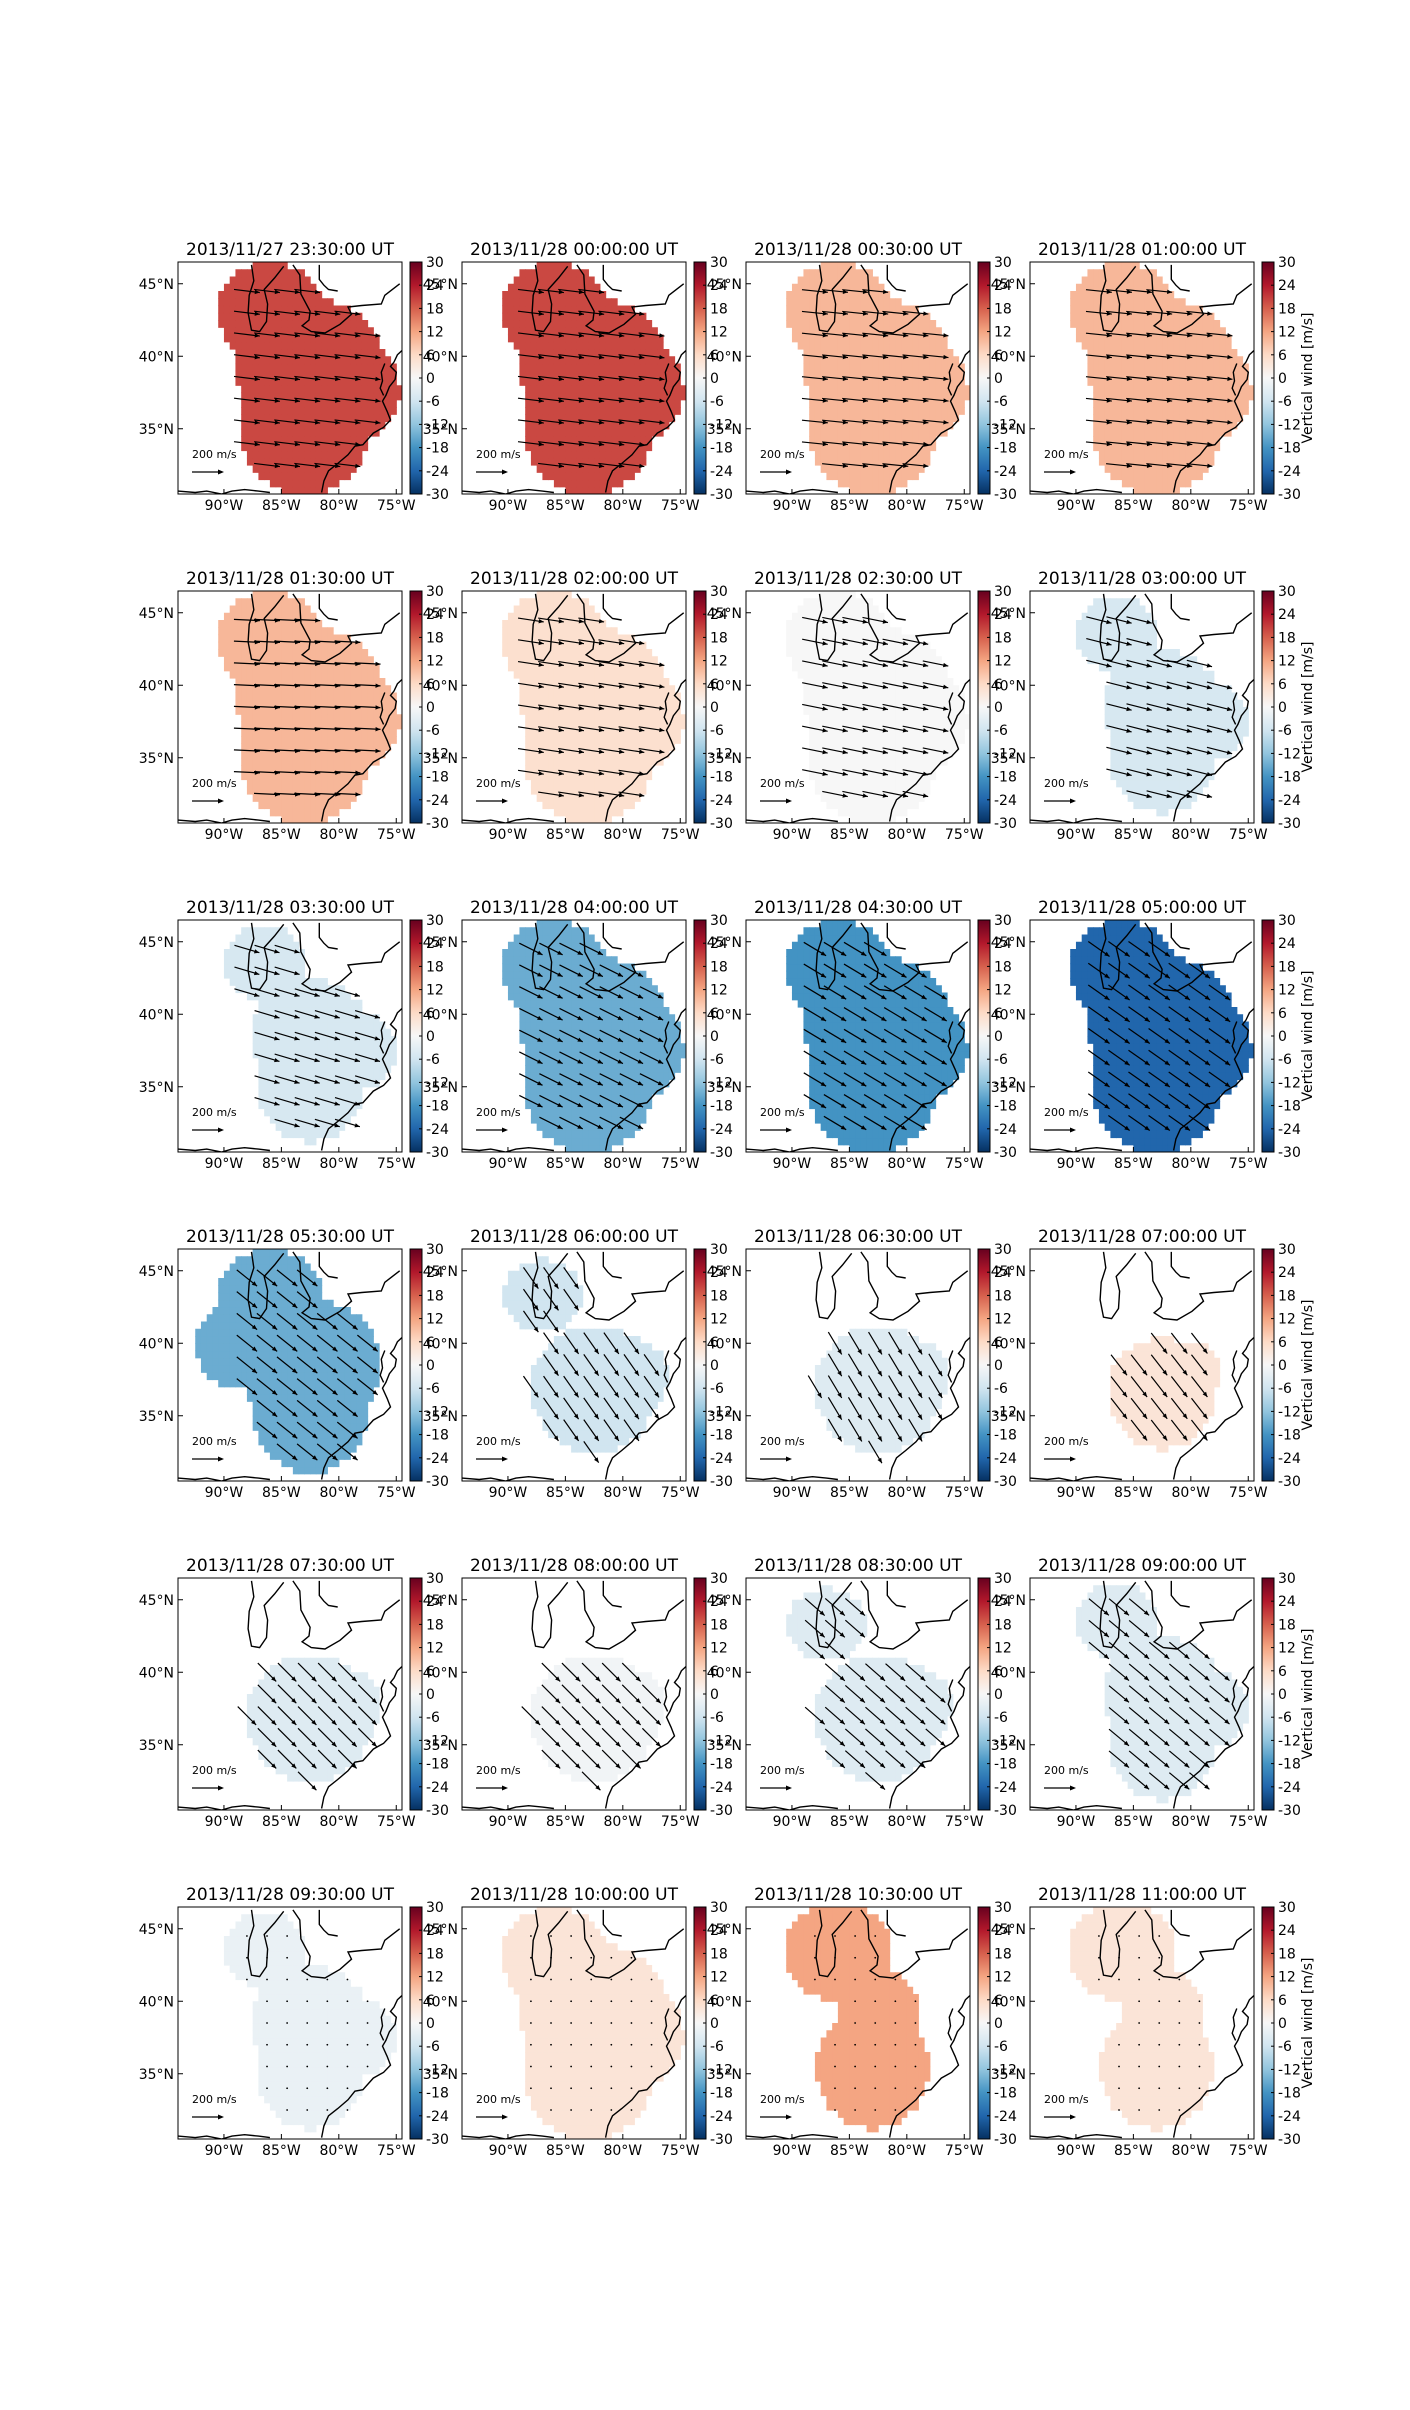  I want to click on colorbar-tick-label: 18, so click(1003, 309).